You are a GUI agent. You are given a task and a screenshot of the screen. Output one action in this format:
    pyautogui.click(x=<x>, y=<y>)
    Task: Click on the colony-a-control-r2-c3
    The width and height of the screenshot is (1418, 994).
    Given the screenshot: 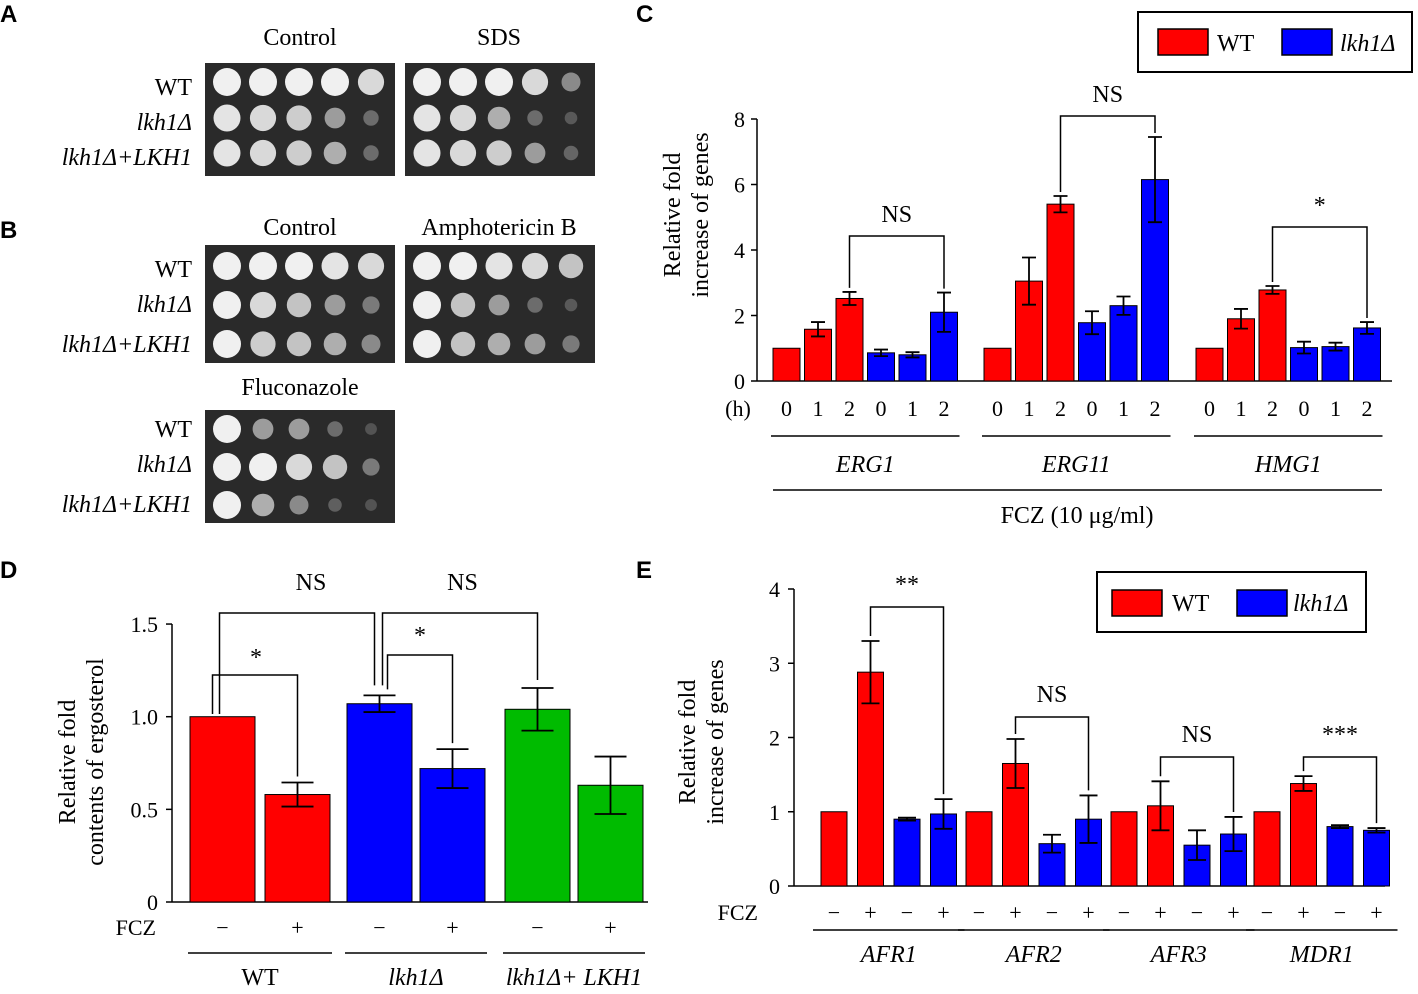 What is the action you would take?
    pyautogui.click(x=335, y=153)
    